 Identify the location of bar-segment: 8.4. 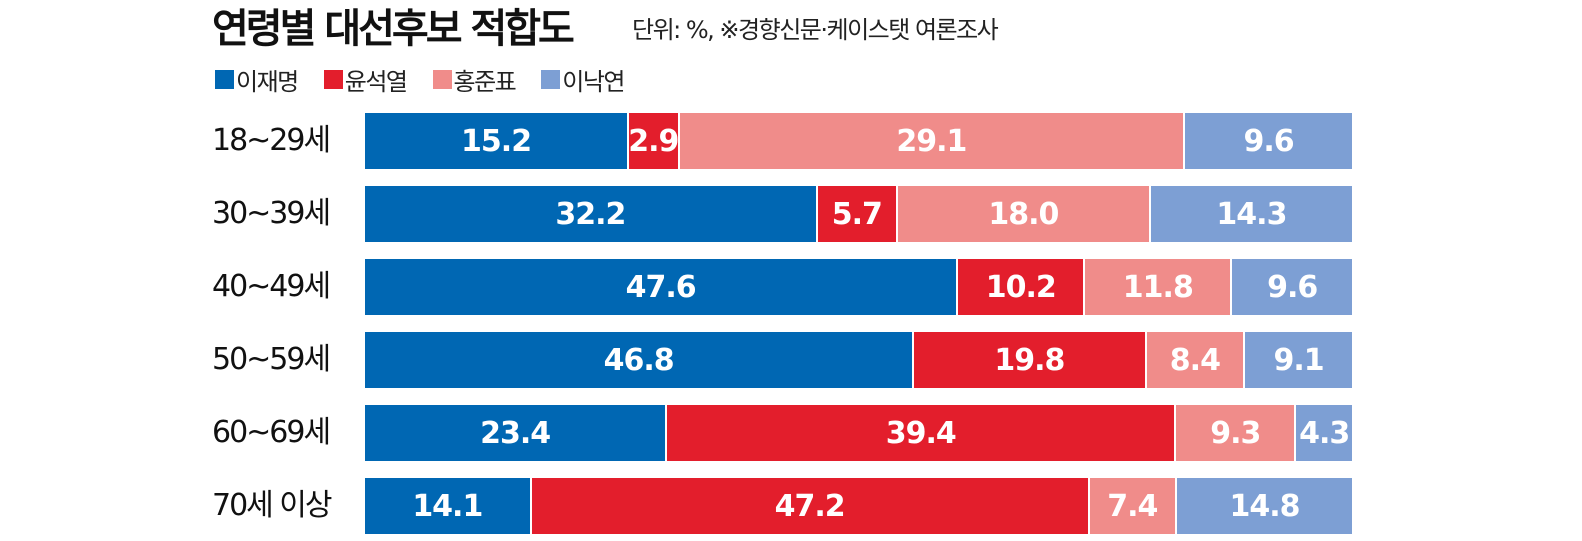
(1196, 360).